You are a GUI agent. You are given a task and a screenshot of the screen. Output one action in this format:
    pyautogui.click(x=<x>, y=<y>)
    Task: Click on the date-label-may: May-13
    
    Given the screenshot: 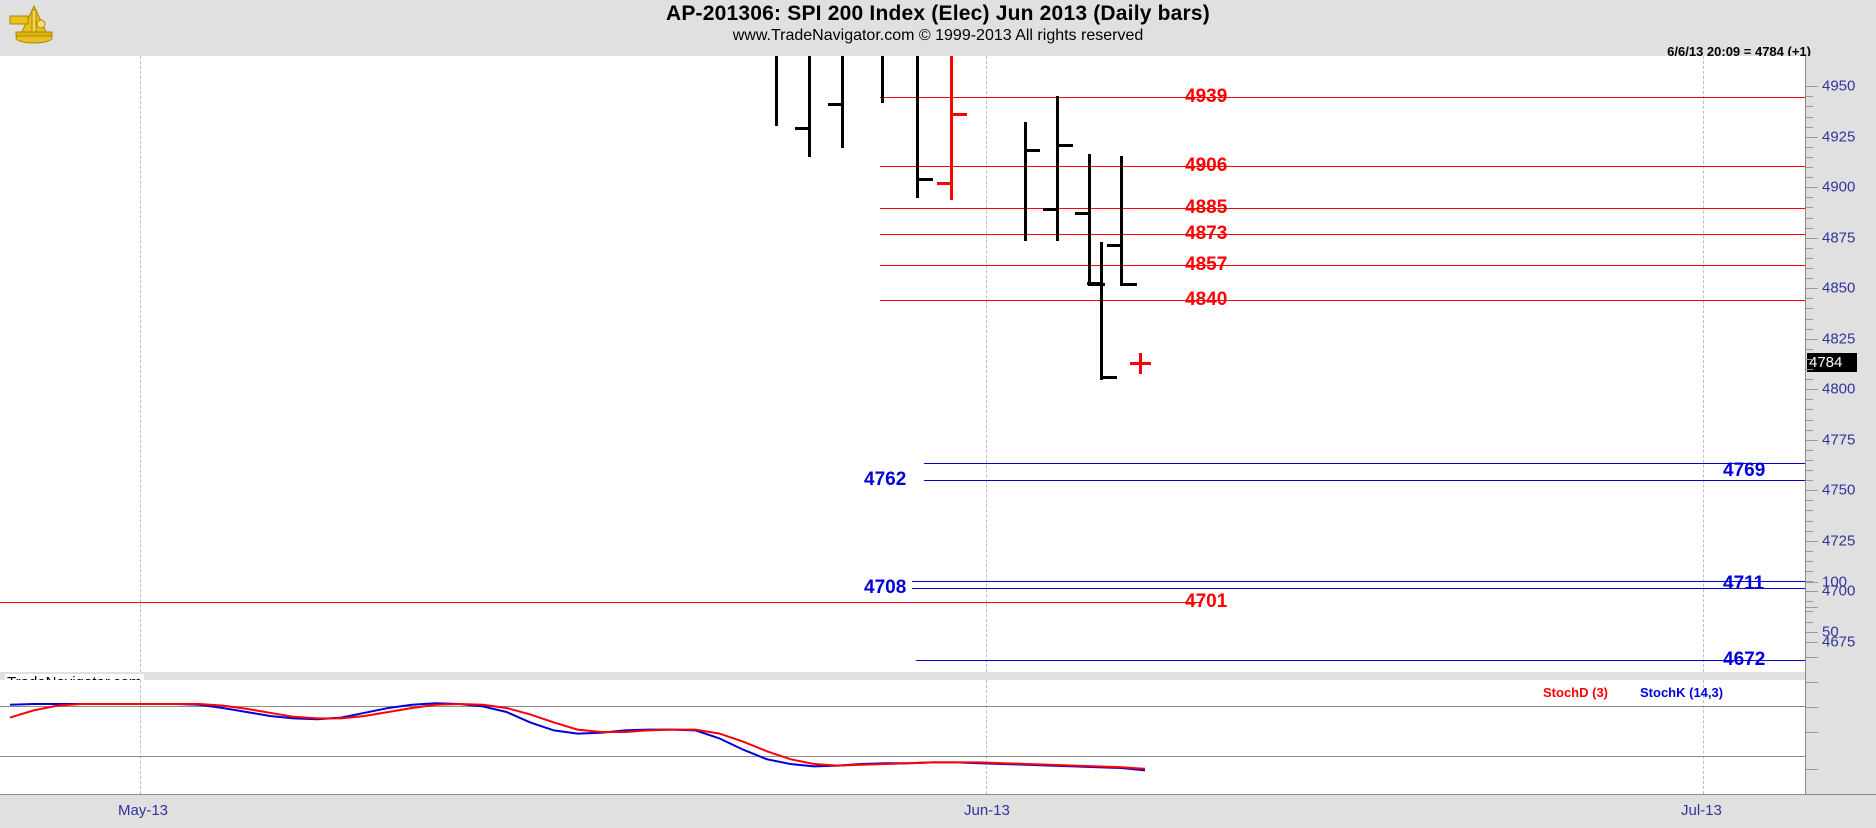 What is the action you would take?
    pyautogui.click(x=143, y=810)
    